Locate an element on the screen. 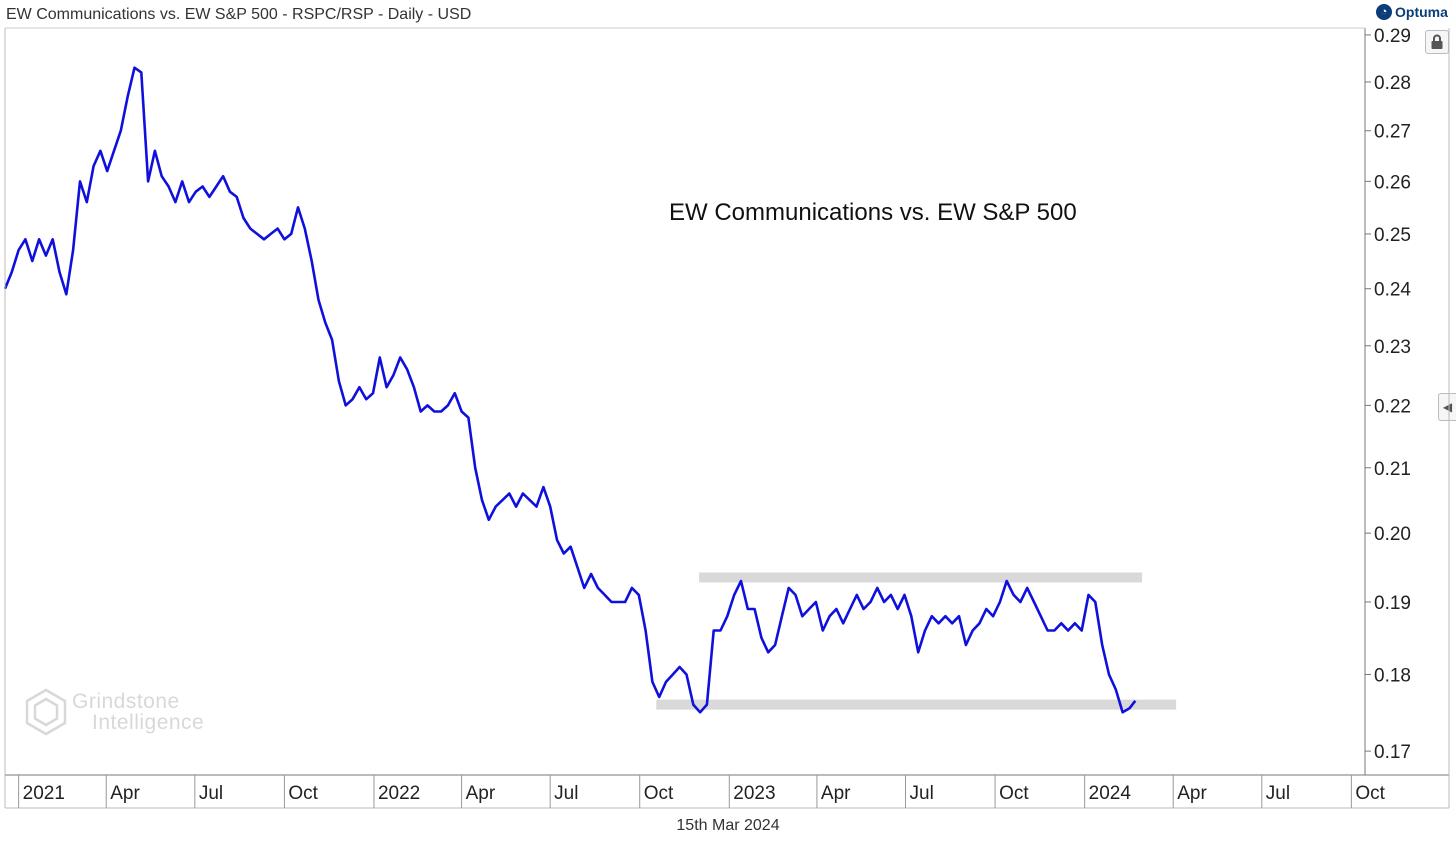  y-tick-label: 0.27 is located at coordinates (1392, 132).